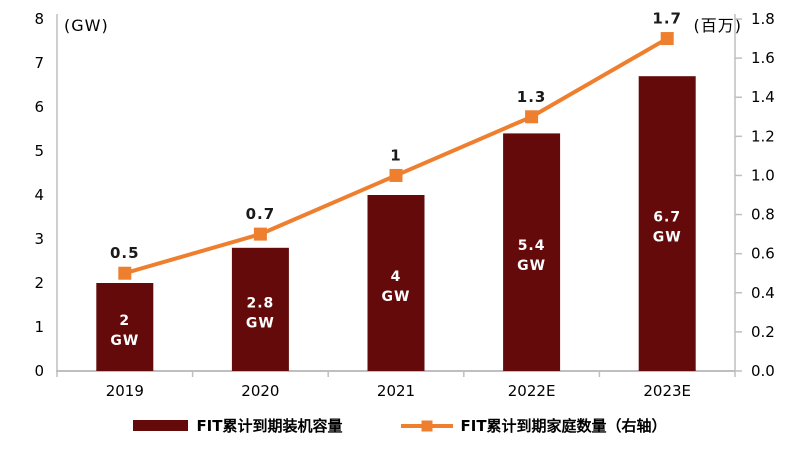  I want to click on bar-swatch-icon, so click(161, 425).